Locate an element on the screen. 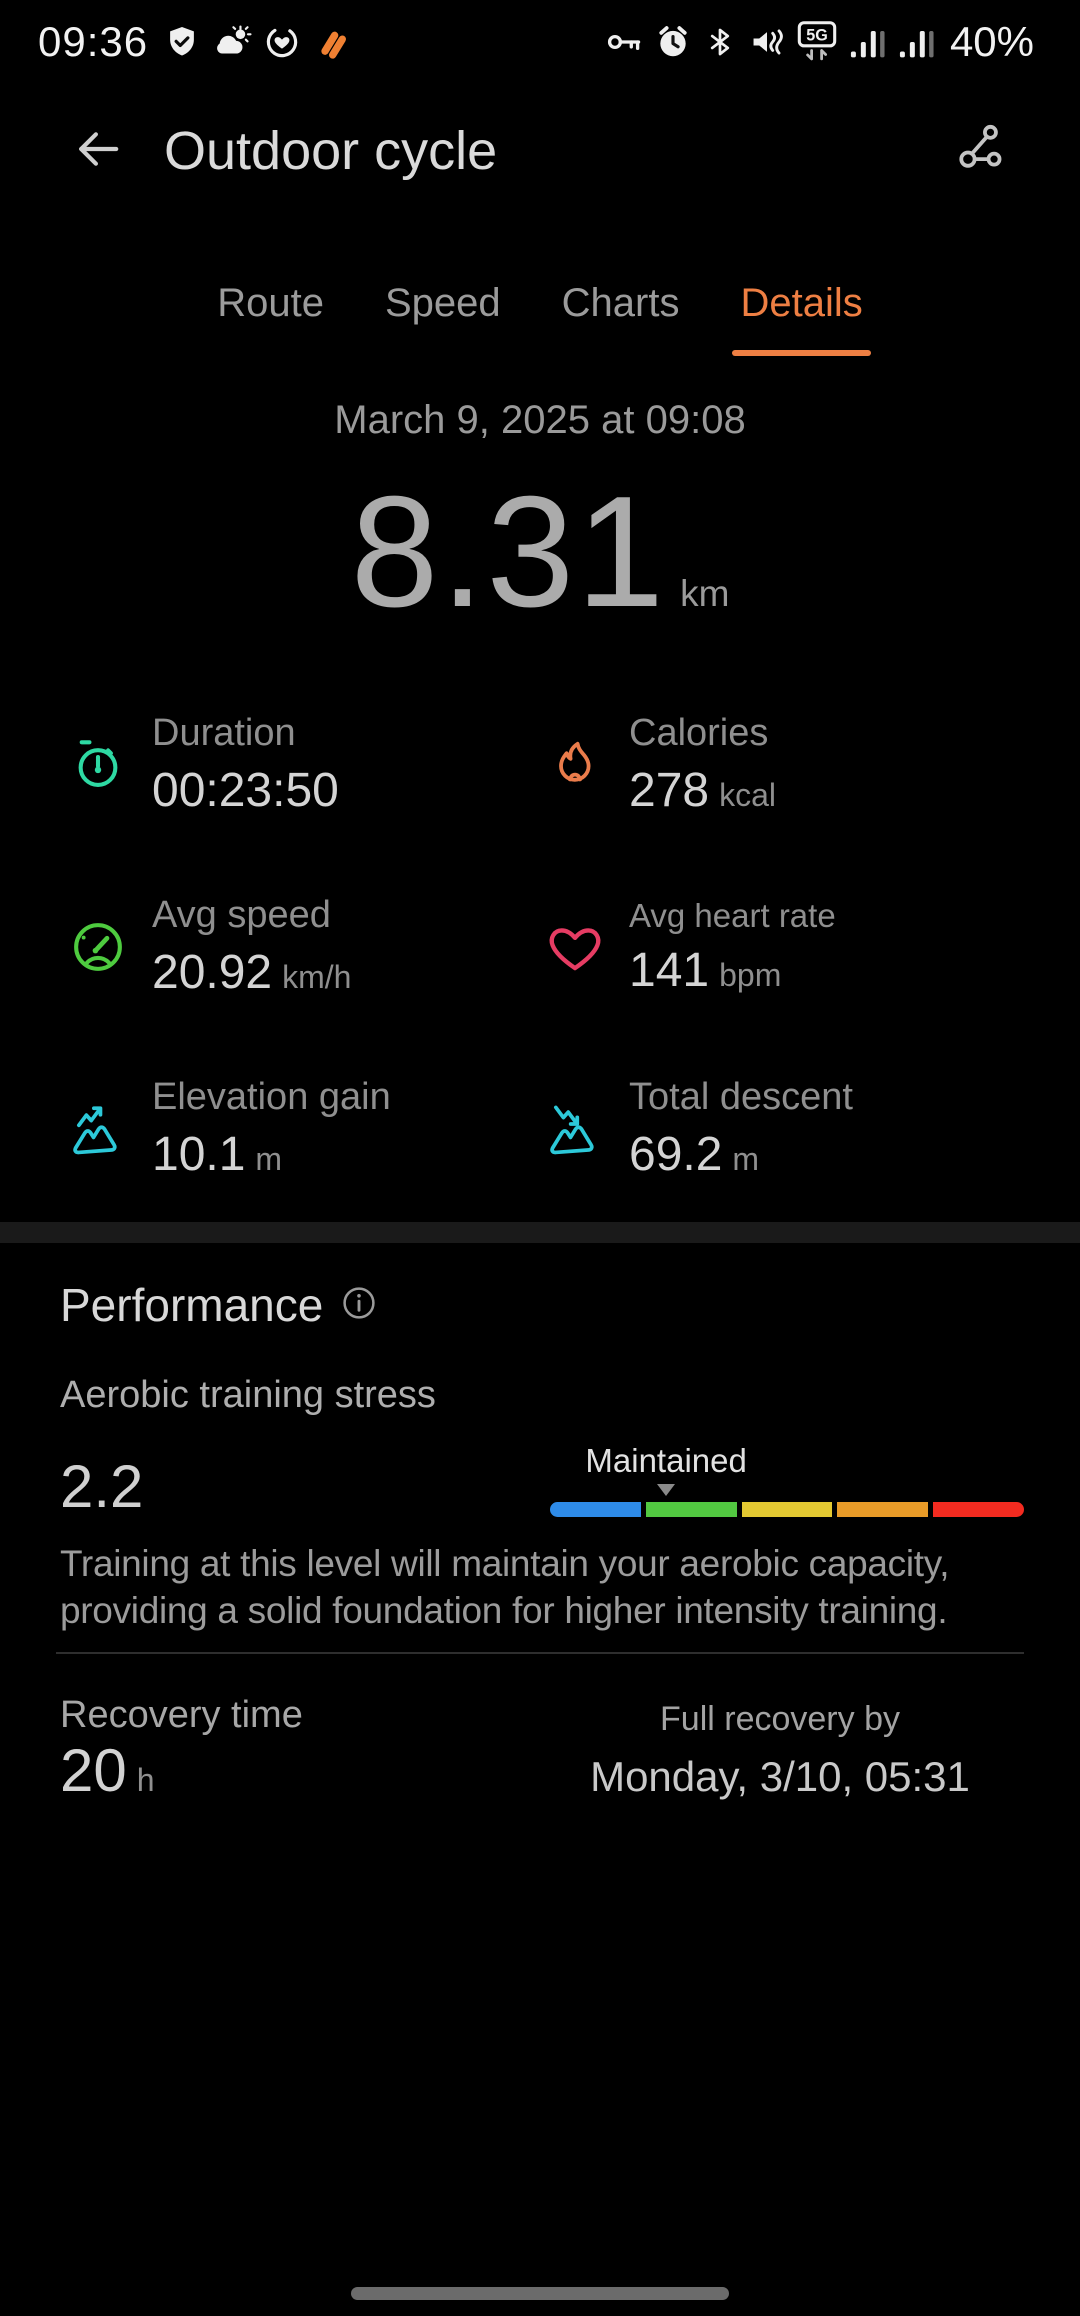 The image size is (1080, 2316). recovery-time-label: Recovery time is located at coordinates (181, 1715).